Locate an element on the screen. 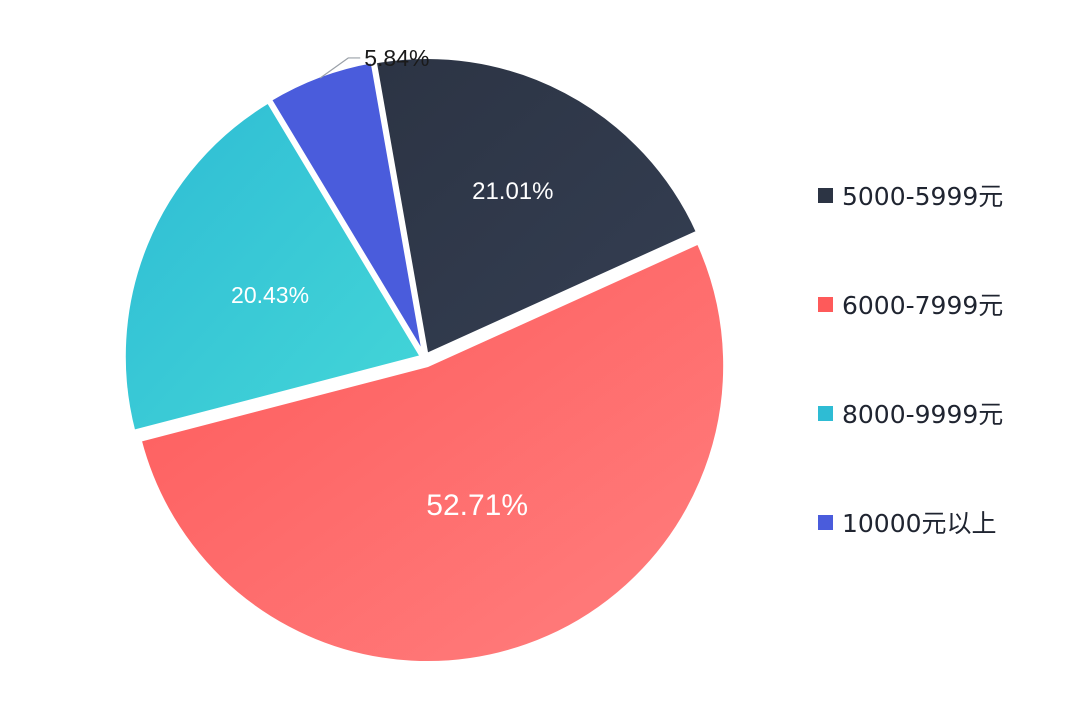 This screenshot has width=1080, height=721. legend-item-8000-9999: 8000-9999元 is located at coordinates (910, 413).